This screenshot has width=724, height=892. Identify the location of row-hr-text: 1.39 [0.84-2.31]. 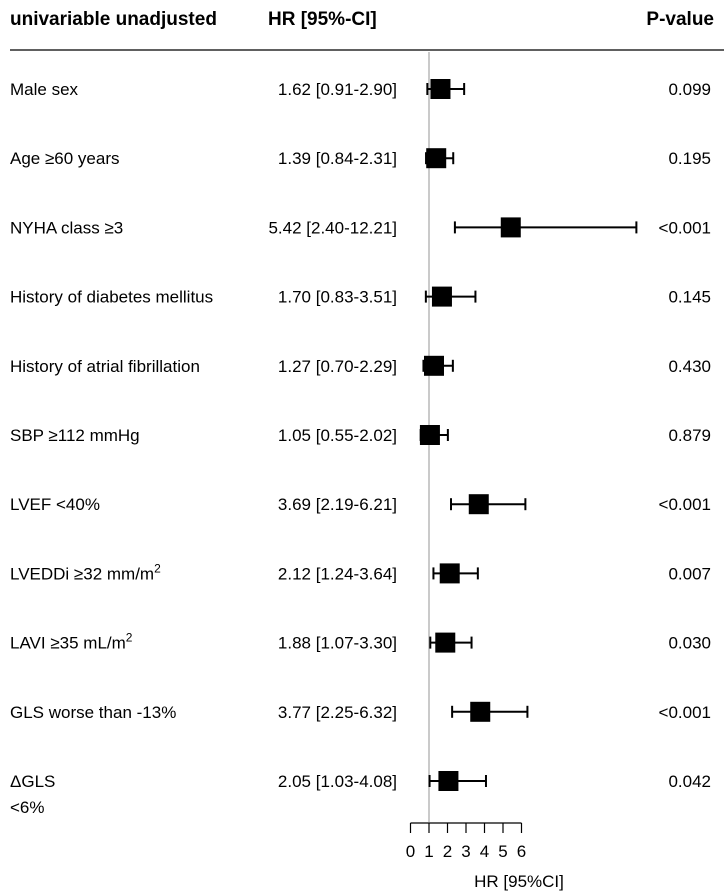
(337, 158).